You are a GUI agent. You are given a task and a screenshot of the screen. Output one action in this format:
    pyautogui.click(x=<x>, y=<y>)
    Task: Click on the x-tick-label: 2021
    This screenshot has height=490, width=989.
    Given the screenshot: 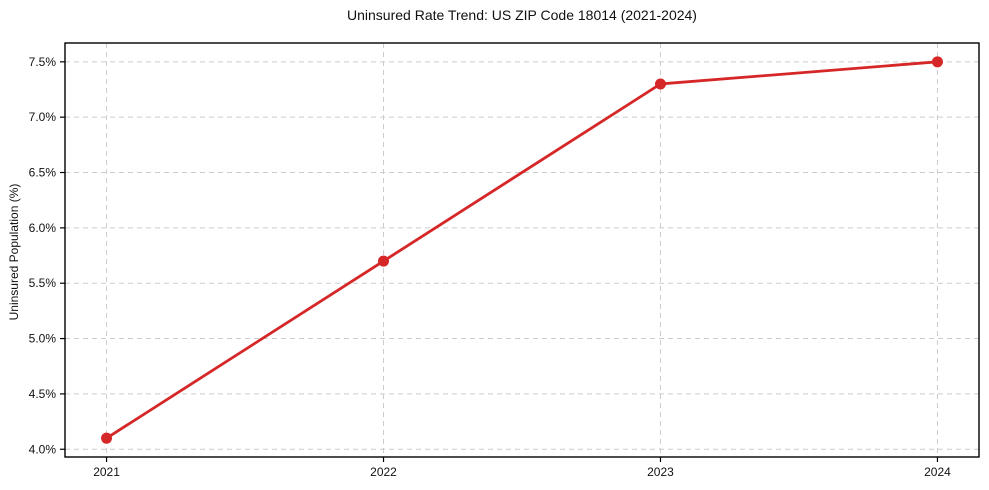 What is the action you would take?
    pyautogui.click(x=106, y=472)
    